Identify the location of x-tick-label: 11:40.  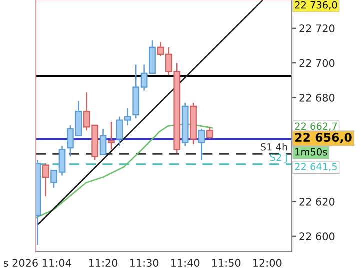
(185, 263).